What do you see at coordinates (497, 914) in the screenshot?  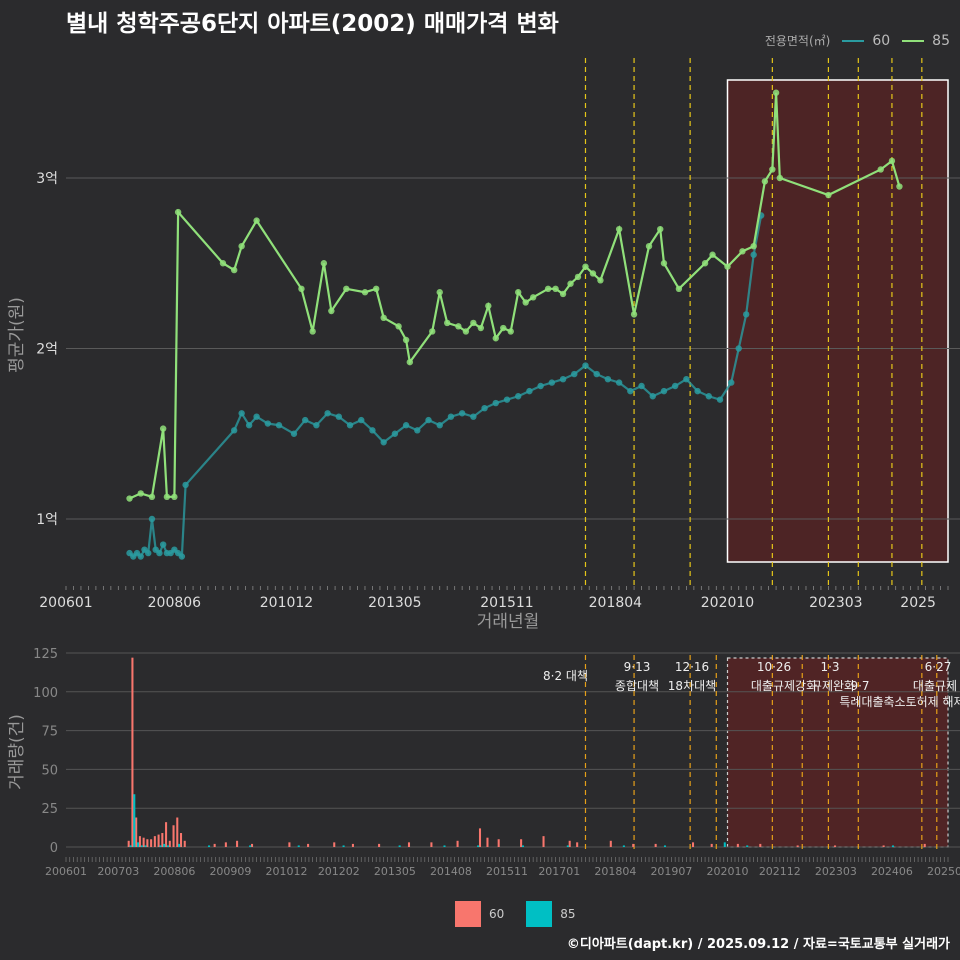 I see `legend-bottom-label-60: 60` at bounding box center [497, 914].